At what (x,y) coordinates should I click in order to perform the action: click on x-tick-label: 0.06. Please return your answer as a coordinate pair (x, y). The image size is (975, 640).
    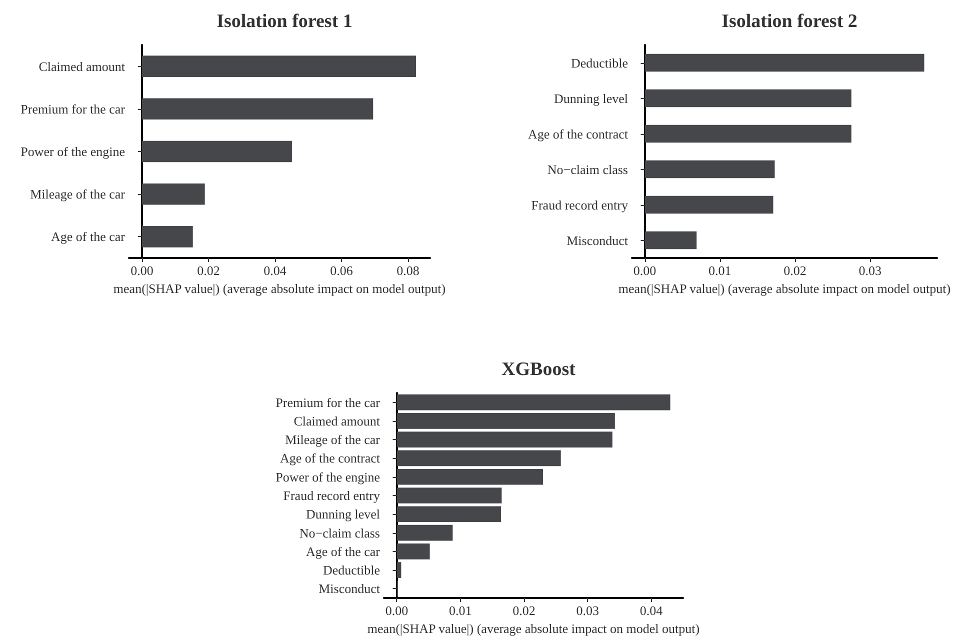
    Looking at the image, I should click on (342, 270).